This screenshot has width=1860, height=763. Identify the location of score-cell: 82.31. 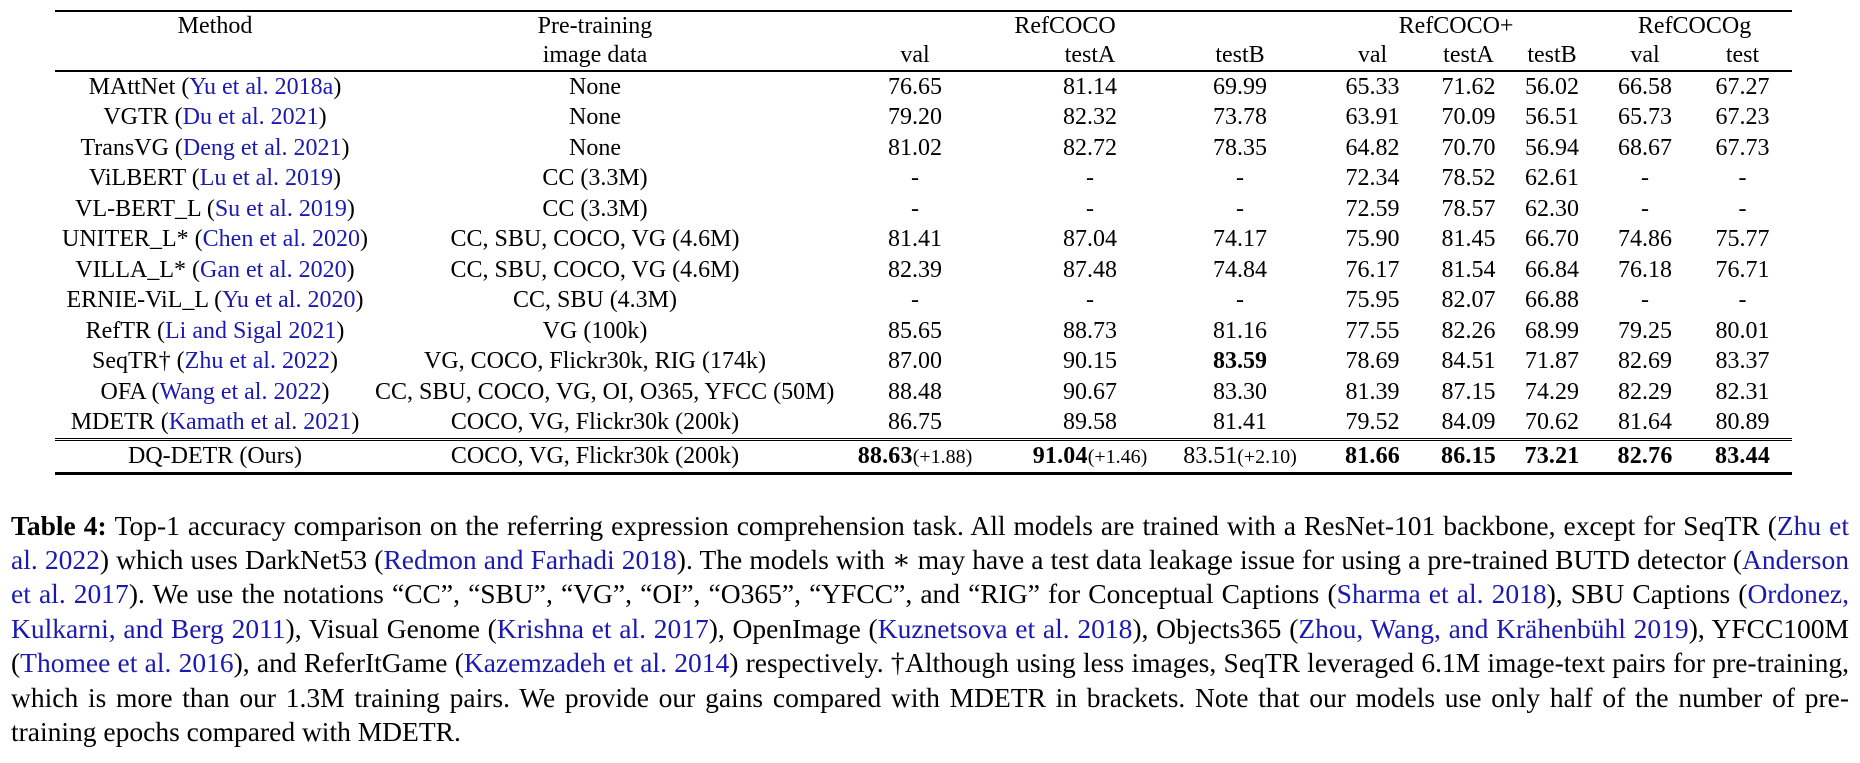
(1742, 392).